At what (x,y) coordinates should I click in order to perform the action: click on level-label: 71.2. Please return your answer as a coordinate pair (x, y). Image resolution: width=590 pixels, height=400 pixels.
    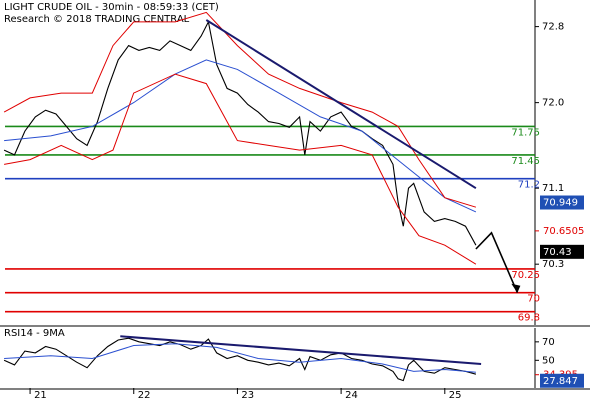
    Looking at the image, I should click on (529, 185).